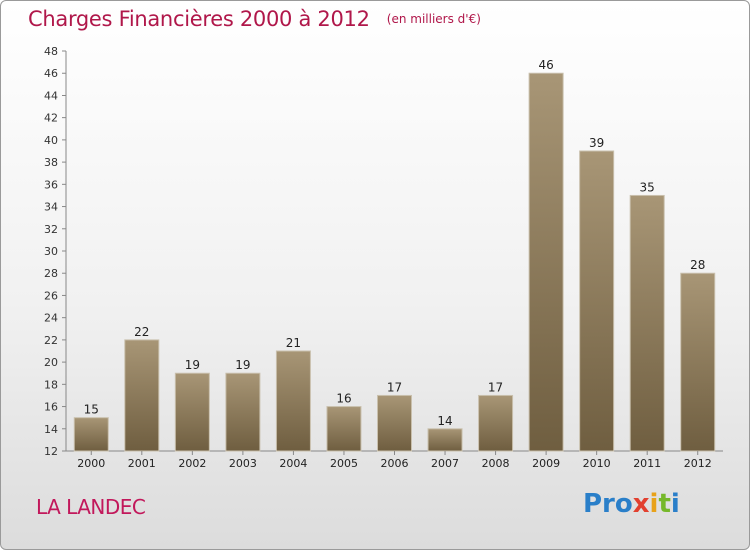 This screenshot has height=550, width=750. I want to click on x-tick-label: 2000, so click(91, 463).